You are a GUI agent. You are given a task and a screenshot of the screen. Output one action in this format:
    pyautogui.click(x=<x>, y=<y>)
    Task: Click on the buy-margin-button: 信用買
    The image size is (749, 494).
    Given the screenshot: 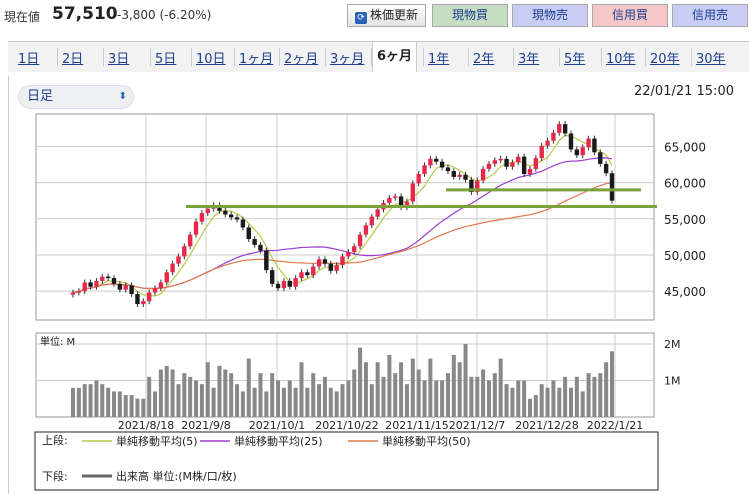 What is the action you would take?
    pyautogui.click(x=630, y=15)
    